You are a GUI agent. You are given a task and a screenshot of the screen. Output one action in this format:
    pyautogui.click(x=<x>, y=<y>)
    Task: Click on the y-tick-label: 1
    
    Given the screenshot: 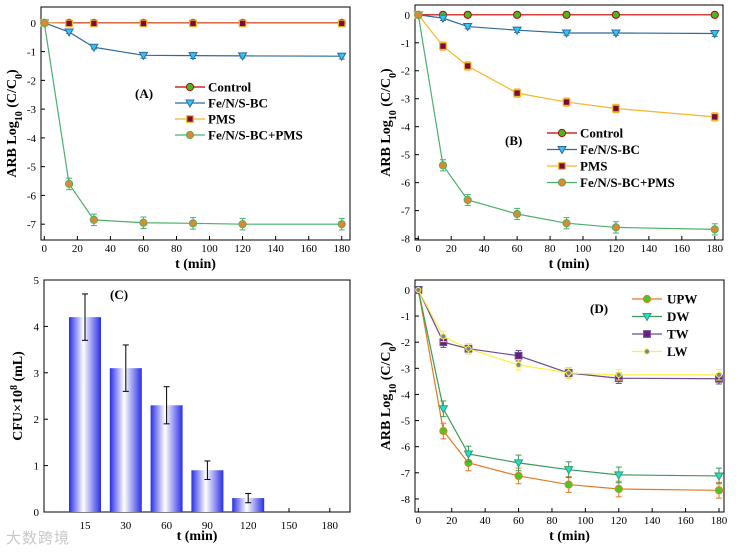 What is the action you would take?
    pyautogui.click(x=37, y=467)
    